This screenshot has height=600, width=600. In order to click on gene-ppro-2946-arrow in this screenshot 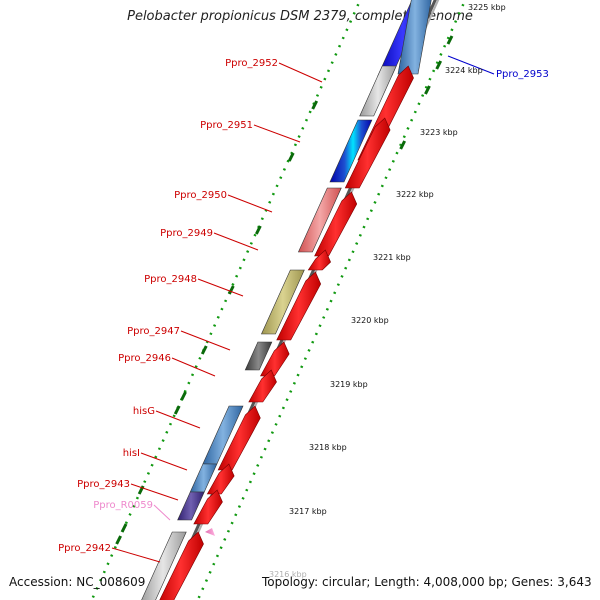, I will do `click(275, 359)`.